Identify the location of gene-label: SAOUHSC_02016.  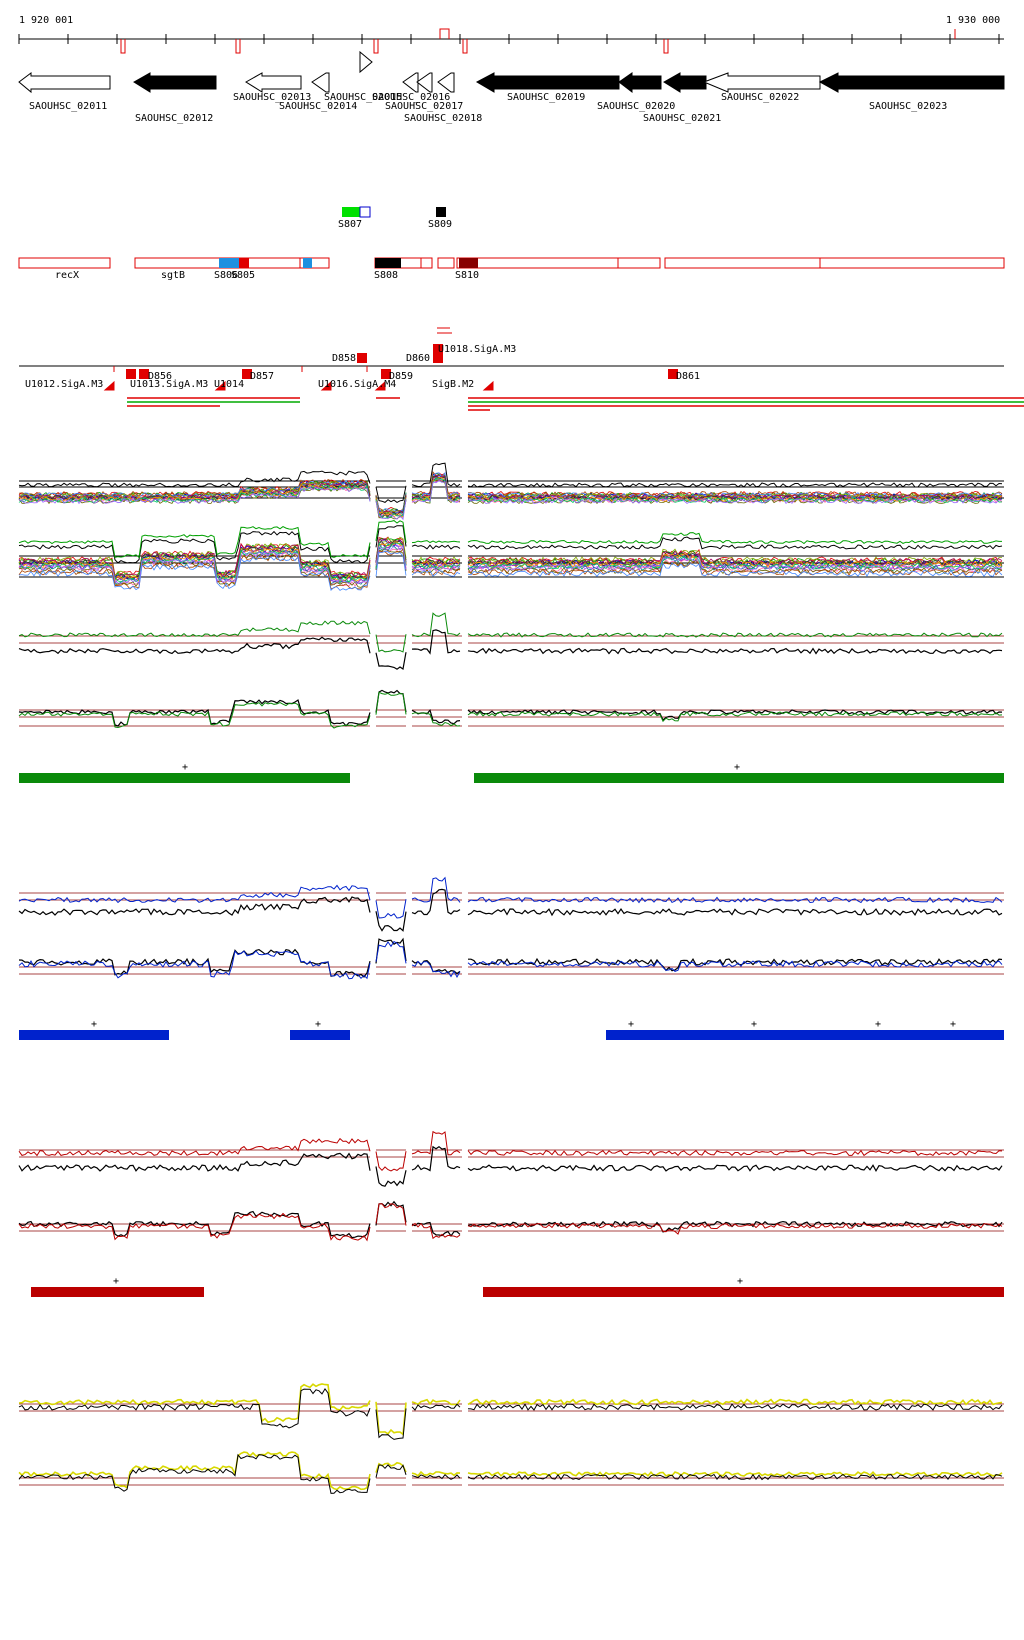
(411, 97).